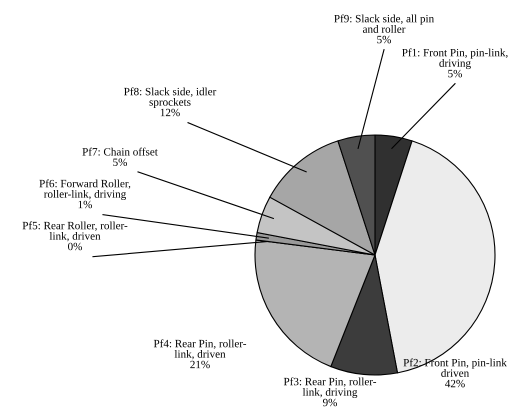  Describe the element at coordinates (200, 349) in the screenshot. I see `slice-label: Pf4: Rear Pin, roller- link, driven` at that location.